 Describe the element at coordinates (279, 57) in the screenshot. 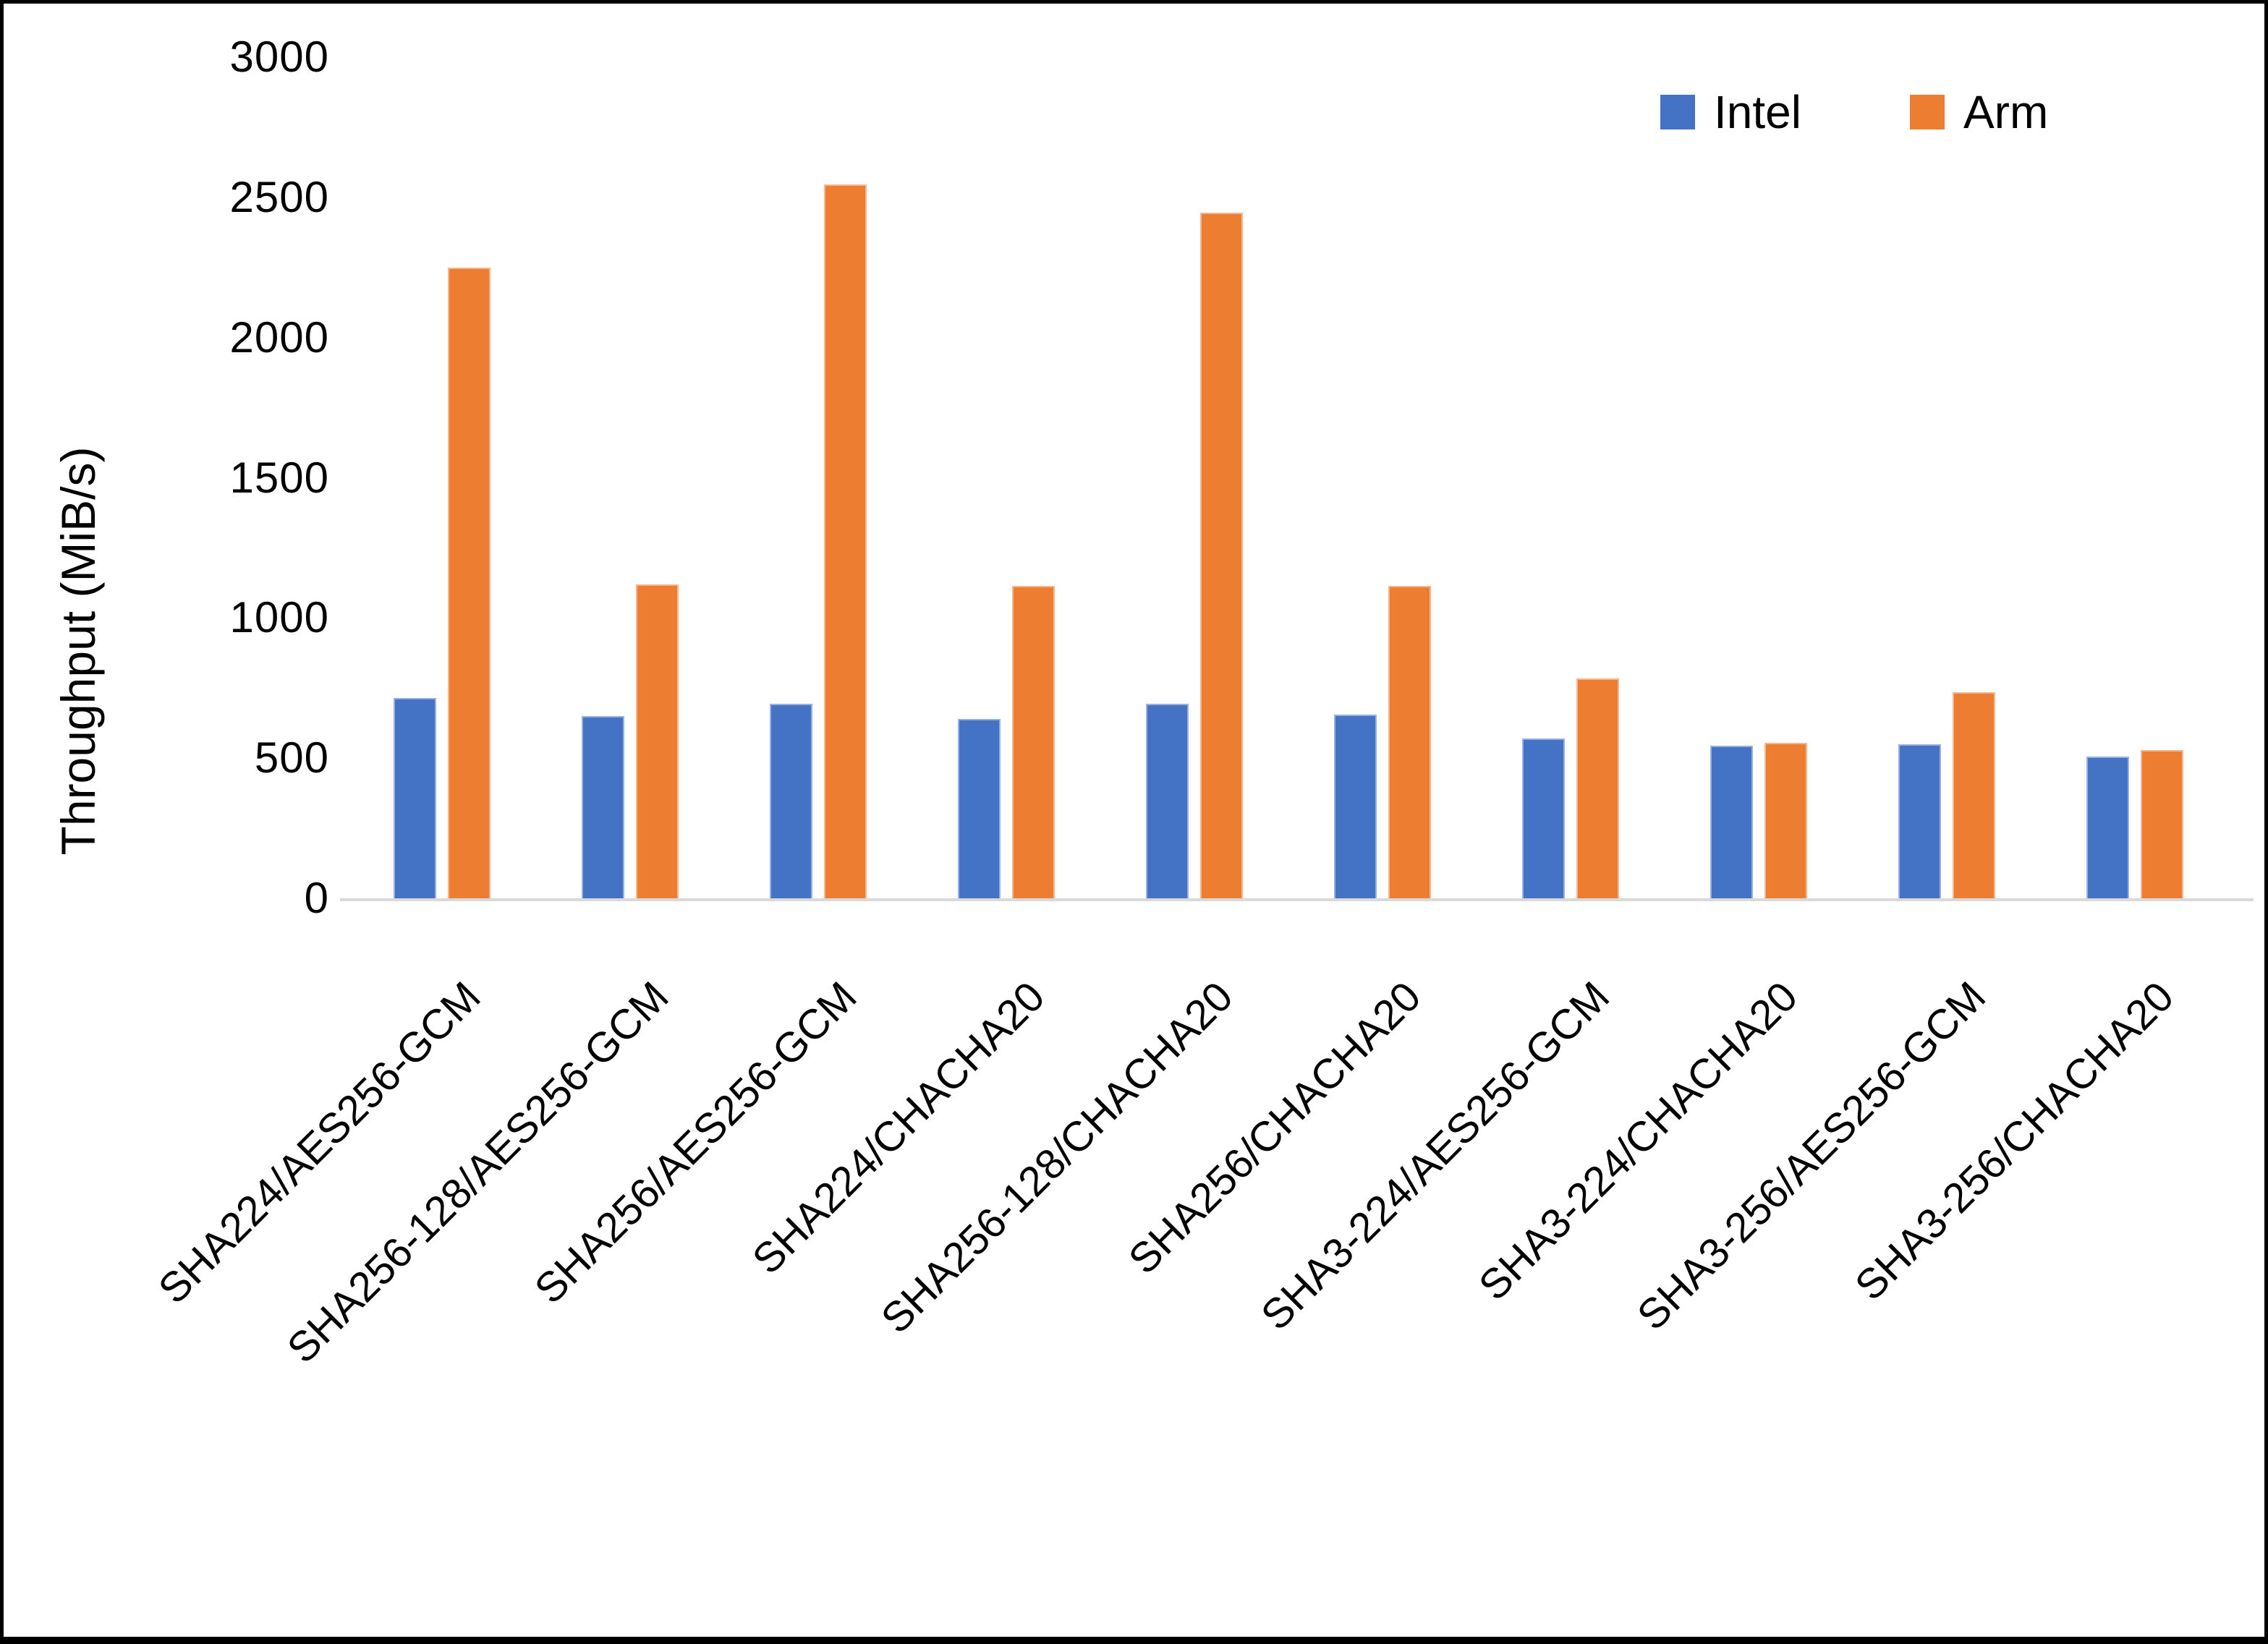

I see `y-tick-label: 3000` at that location.